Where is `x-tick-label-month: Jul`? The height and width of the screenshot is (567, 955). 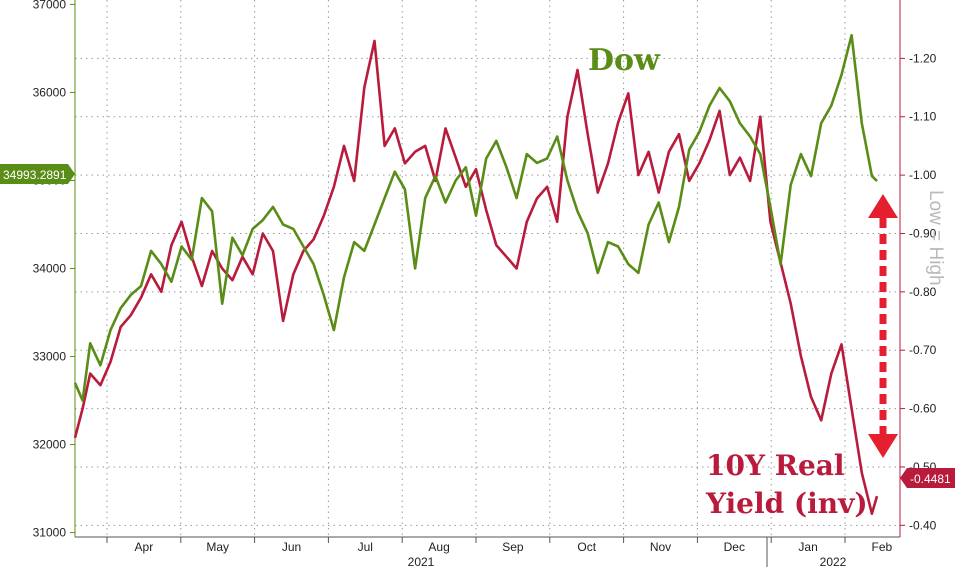
x-tick-label-month: Jul is located at coordinates (365, 547).